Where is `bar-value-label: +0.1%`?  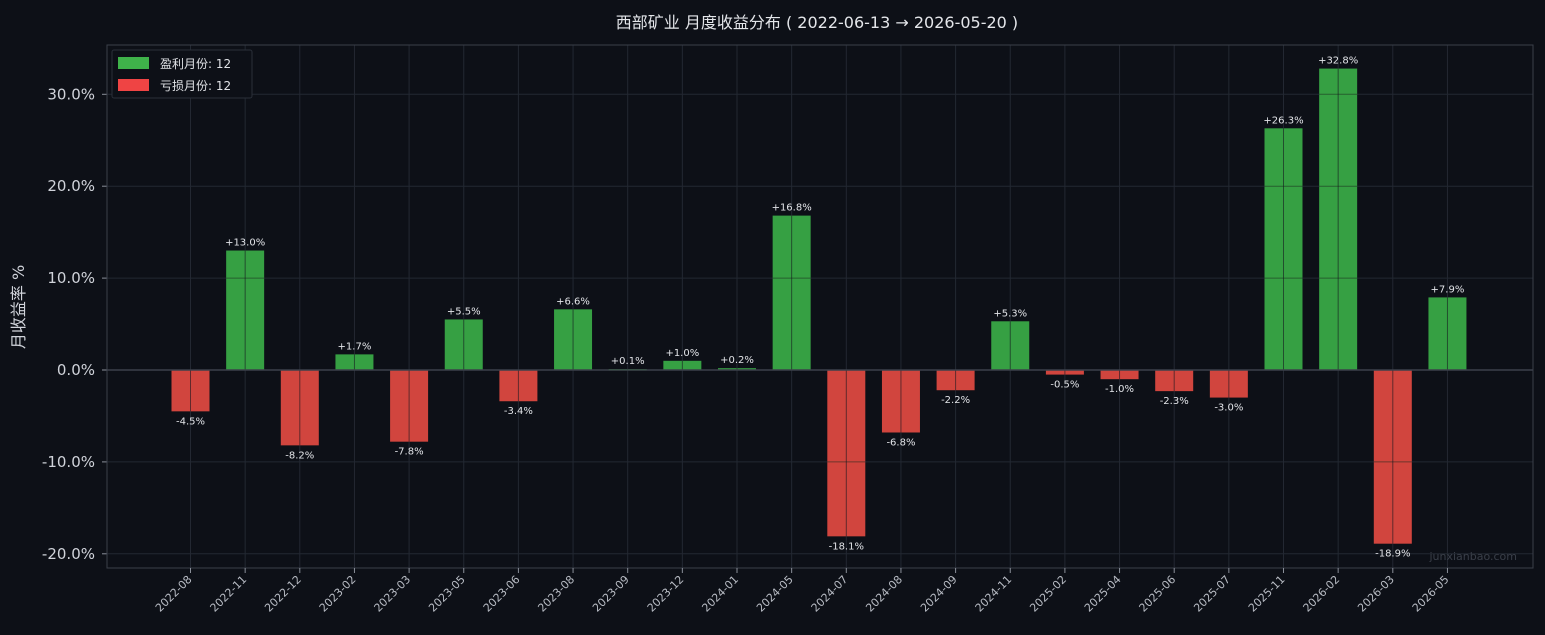
bar-value-label: +0.1% is located at coordinates (628, 361).